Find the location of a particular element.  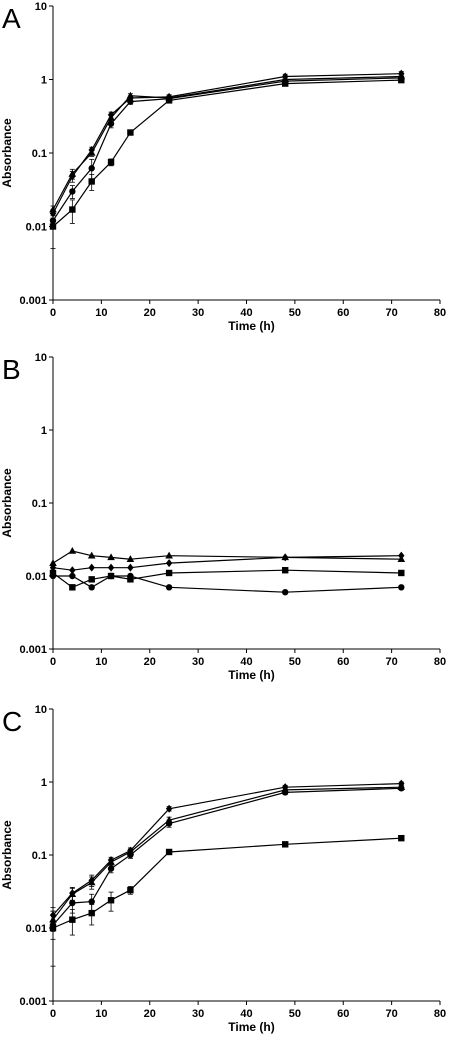

y-tick-label: 0.1 is located at coordinates (39, 856).